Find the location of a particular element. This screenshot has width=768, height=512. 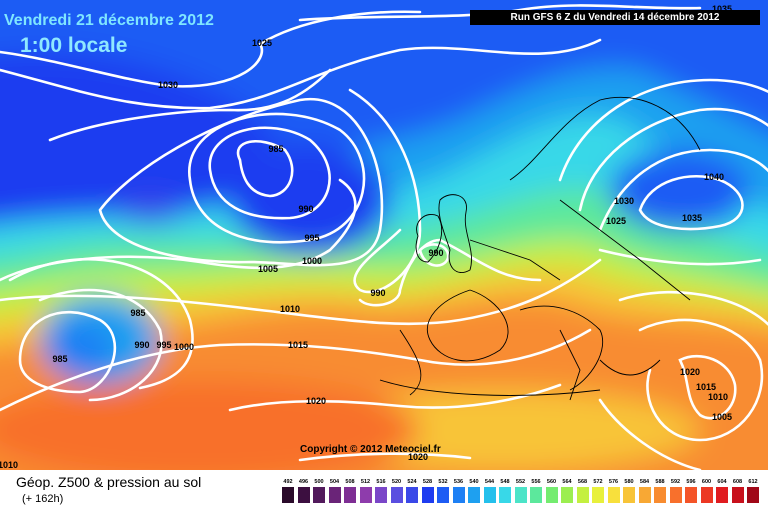

legend-value: 512 is located at coordinates (365, 482).